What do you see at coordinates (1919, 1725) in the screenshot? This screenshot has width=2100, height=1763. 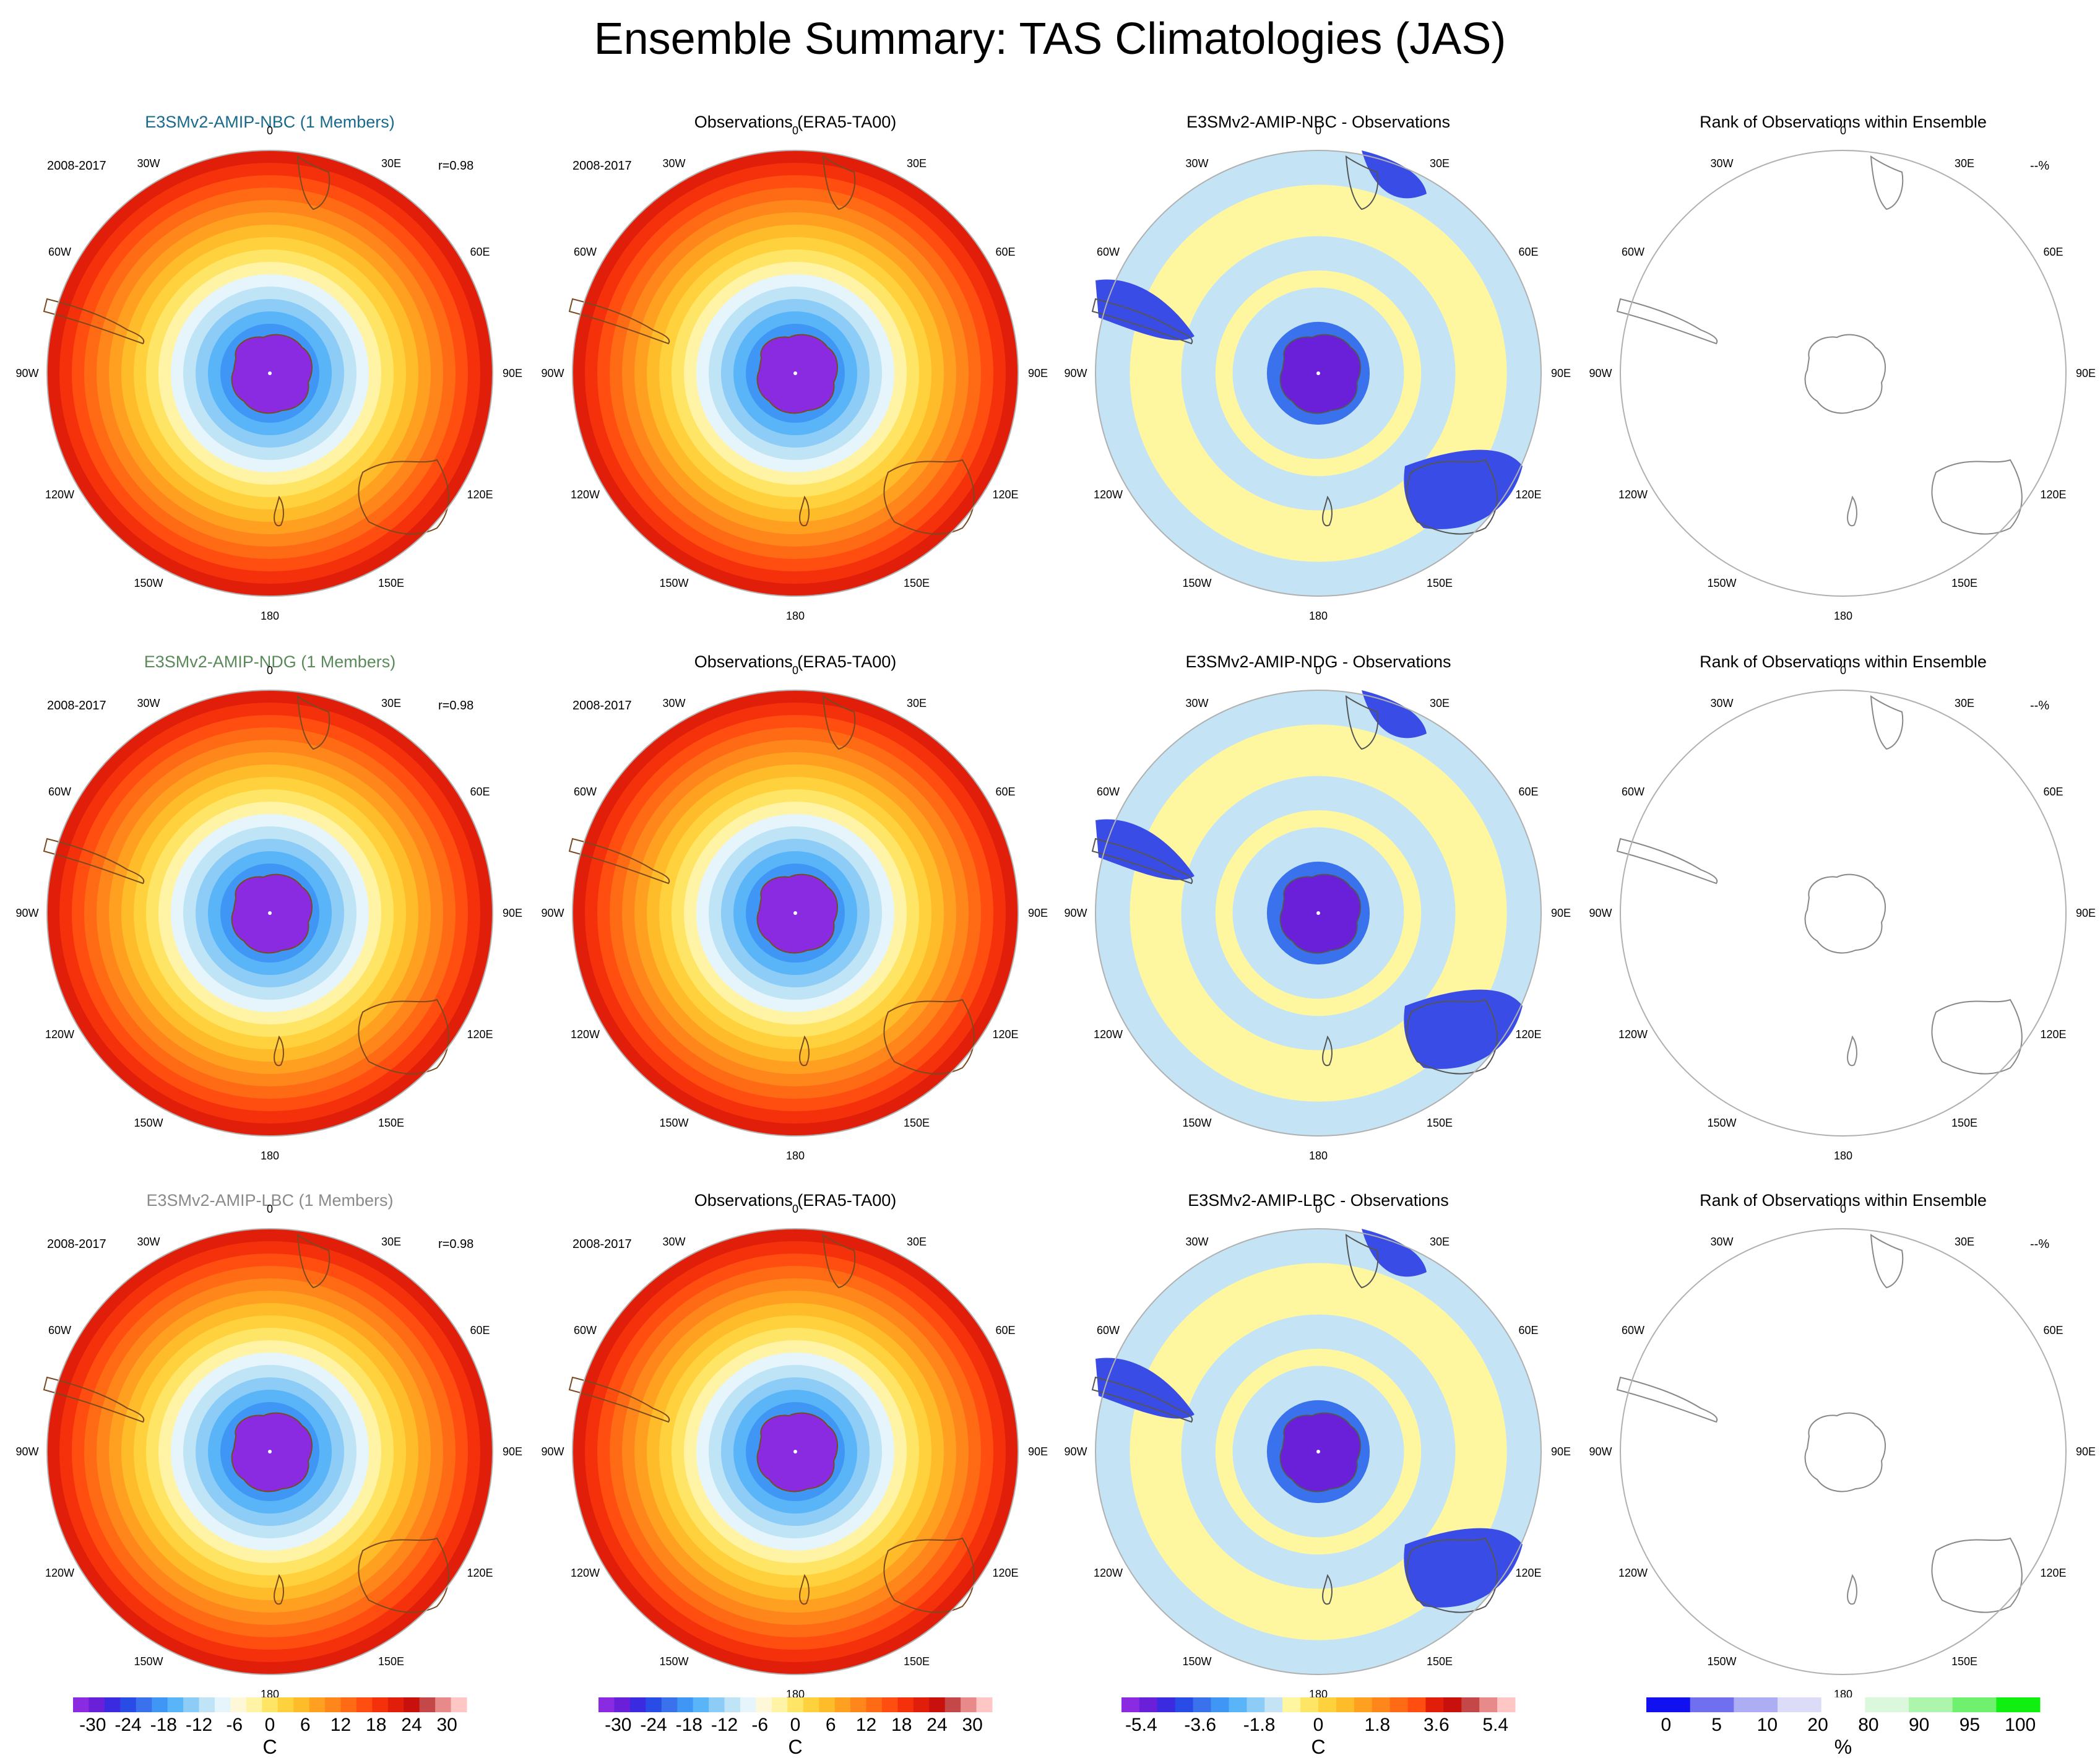 I see `colorbar-tick-label: 90` at bounding box center [1919, 1725].